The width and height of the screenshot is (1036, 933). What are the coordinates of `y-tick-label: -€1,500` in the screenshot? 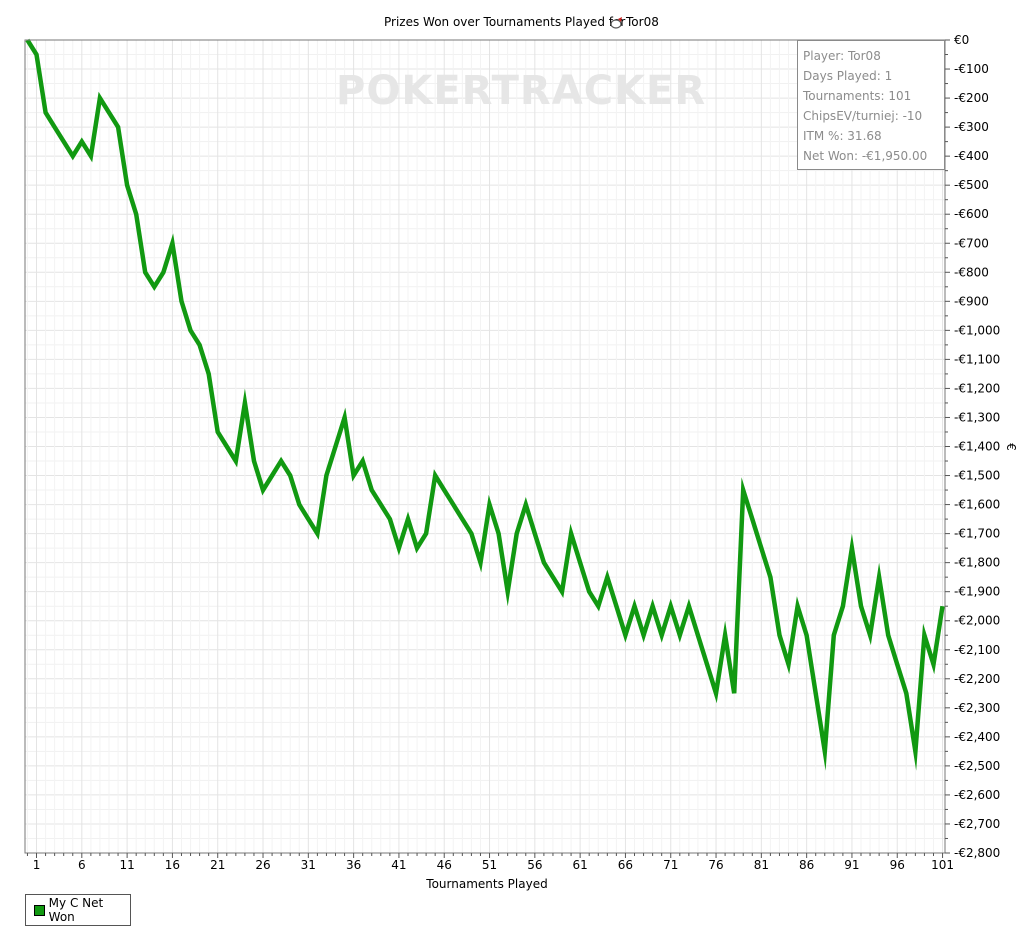 It's located at (977, 476).